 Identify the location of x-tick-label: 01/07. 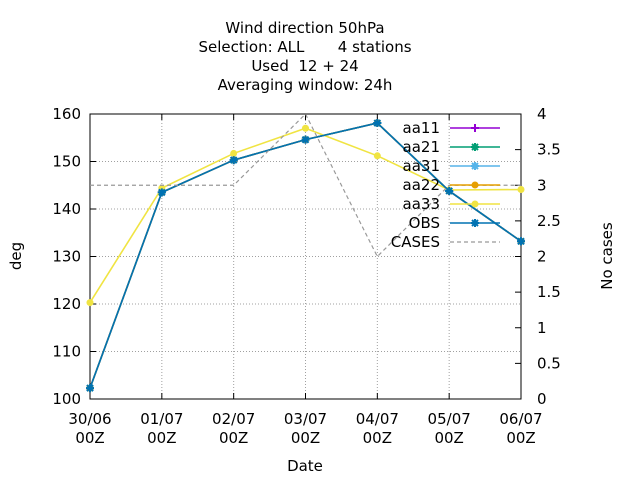
(161, 419).